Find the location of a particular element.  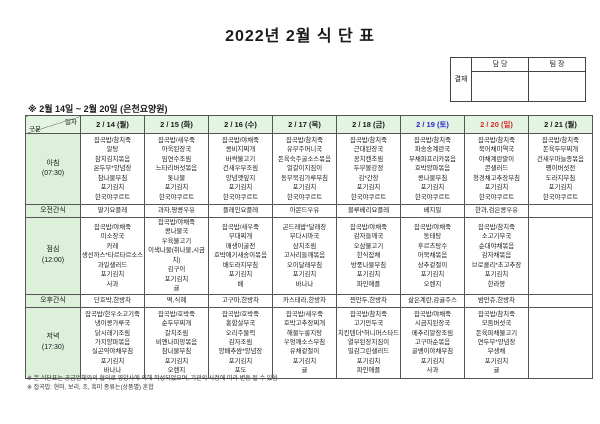

menu-cell: 잡곡밥/야채죽 콩나물국 우육불고기 이색나물(취나물,시금치) 김구이 포기김치 귤 is located at coordinates (176, 256).